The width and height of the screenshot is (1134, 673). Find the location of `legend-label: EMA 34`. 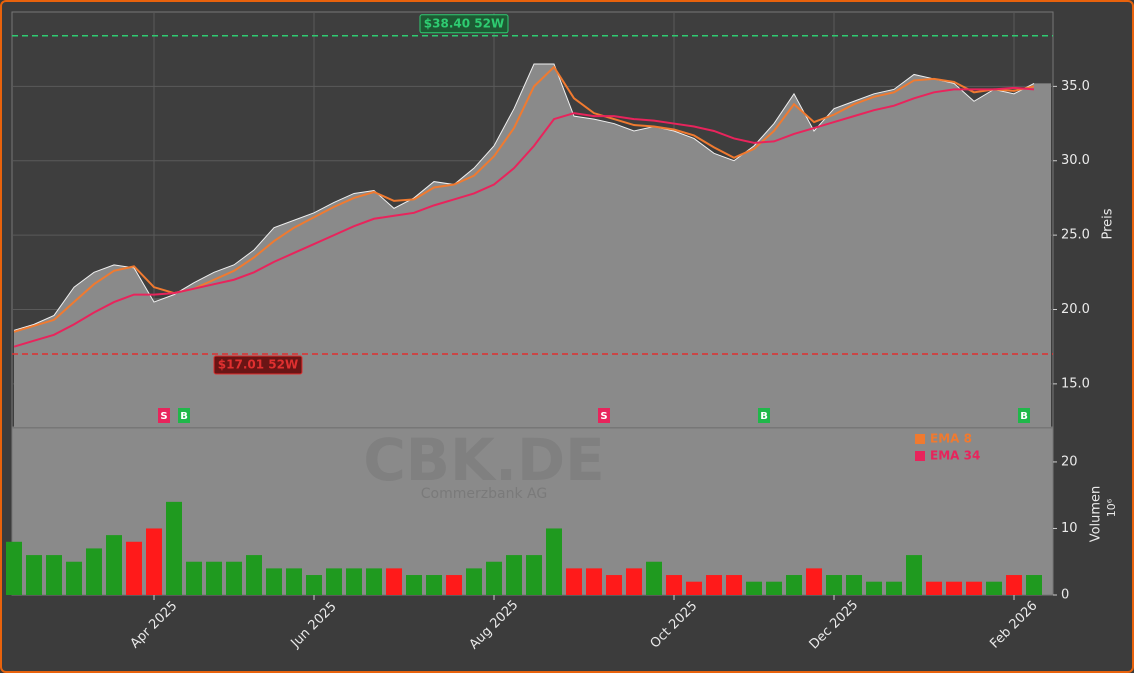

legend-label: EMA 34 is located at coordinates (955, 456).